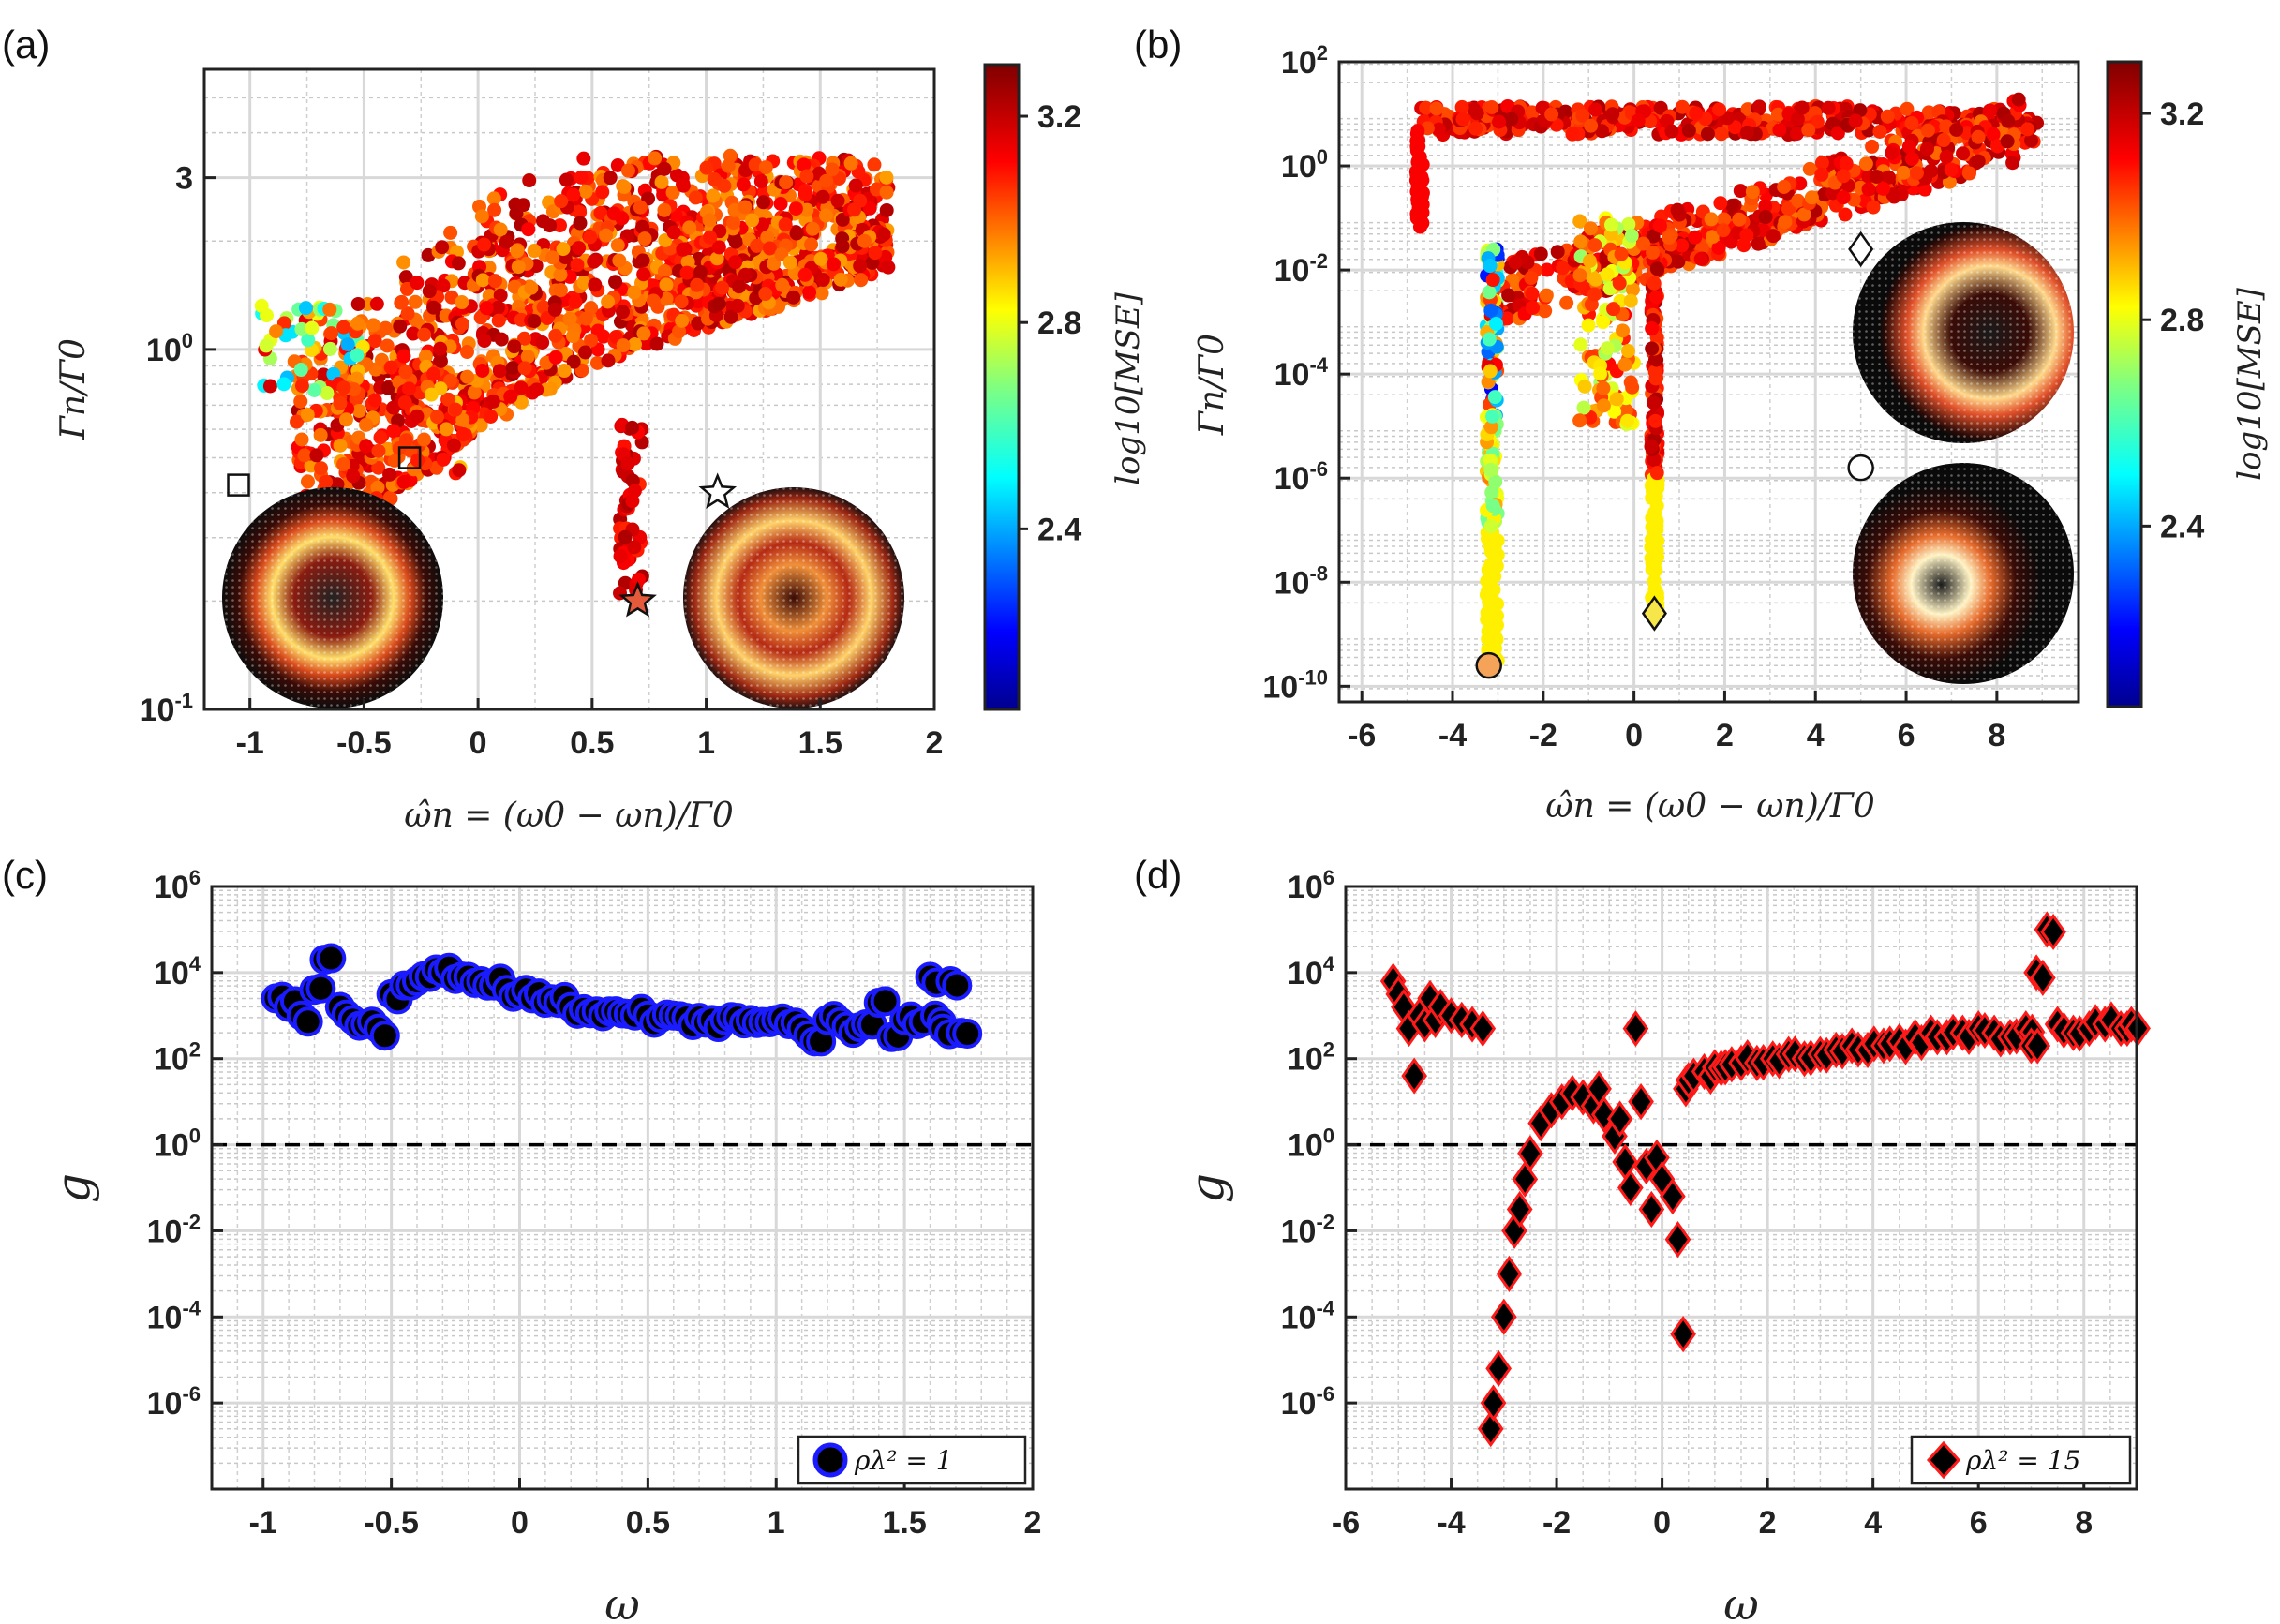 The height and width of the screenshot is (1624, 2280). Describe the element at coordinates (2250, 384) in the screenshot. I see `panel-b-colorbar-label: log10[MSE]` at that location.